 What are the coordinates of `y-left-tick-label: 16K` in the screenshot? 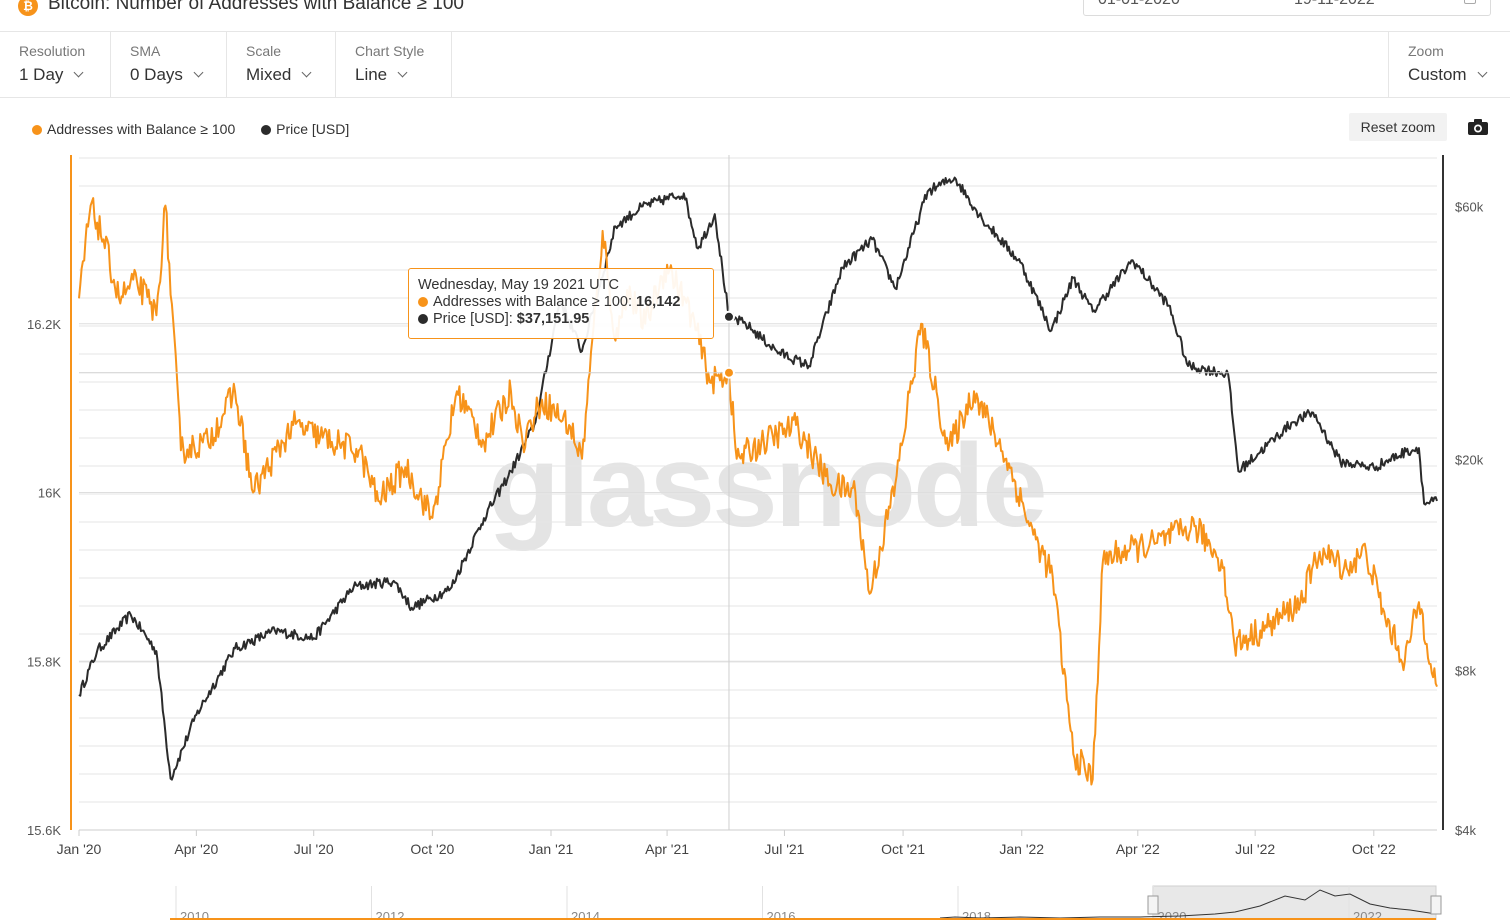 It's located at (49, 493).